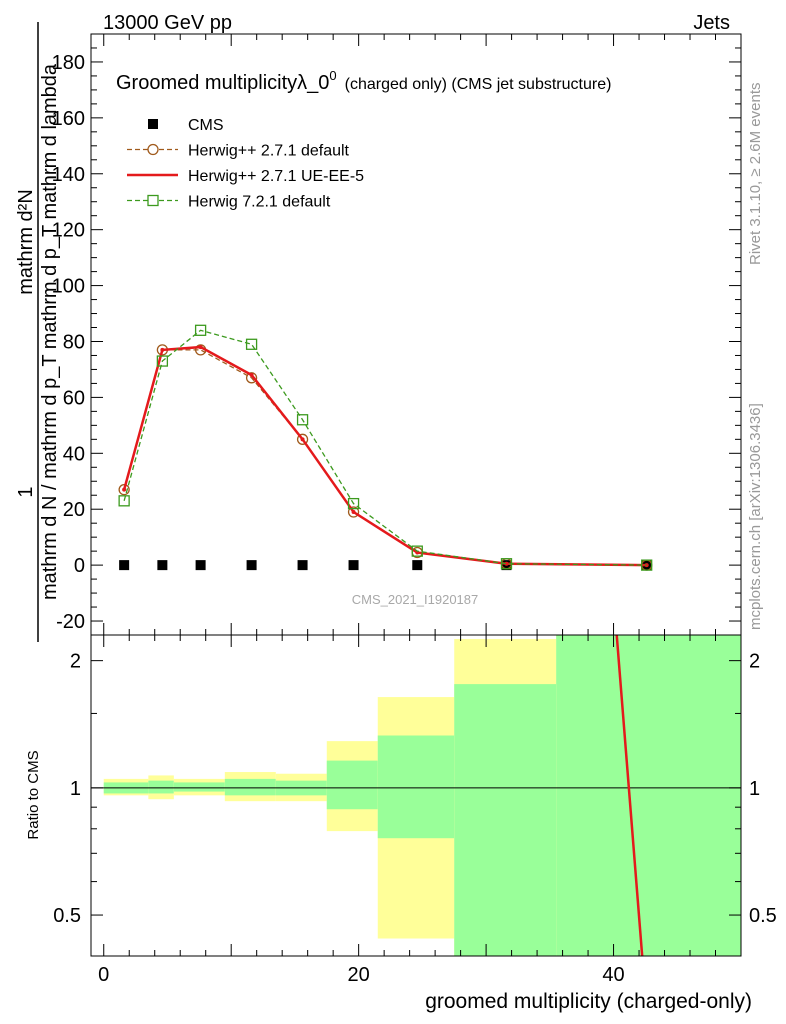  Describe the element at coordinates (74, 454) in the screenshot. I see `y-tick-label: 40` at that location.